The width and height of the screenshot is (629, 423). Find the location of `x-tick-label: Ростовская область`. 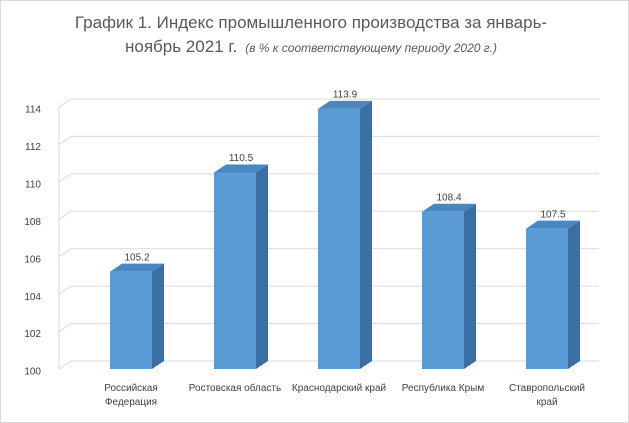

x-tick-label: Ростовская область is located at coordinates (235, 388).